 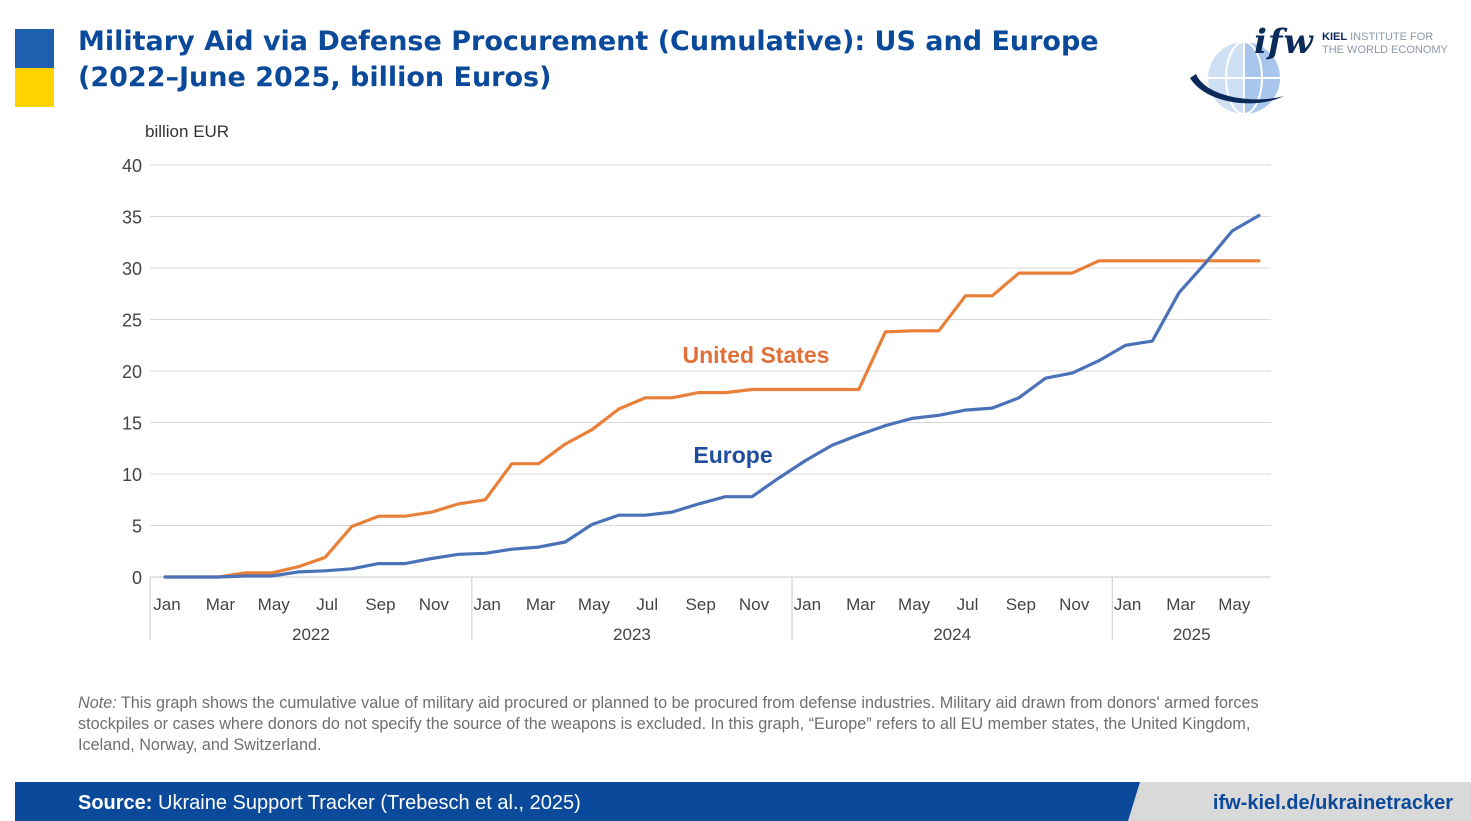 What do you see at coordinates (1192, 634) in the screenshot?
I see `year-label: 2025` at bounding box center [1192, 634].